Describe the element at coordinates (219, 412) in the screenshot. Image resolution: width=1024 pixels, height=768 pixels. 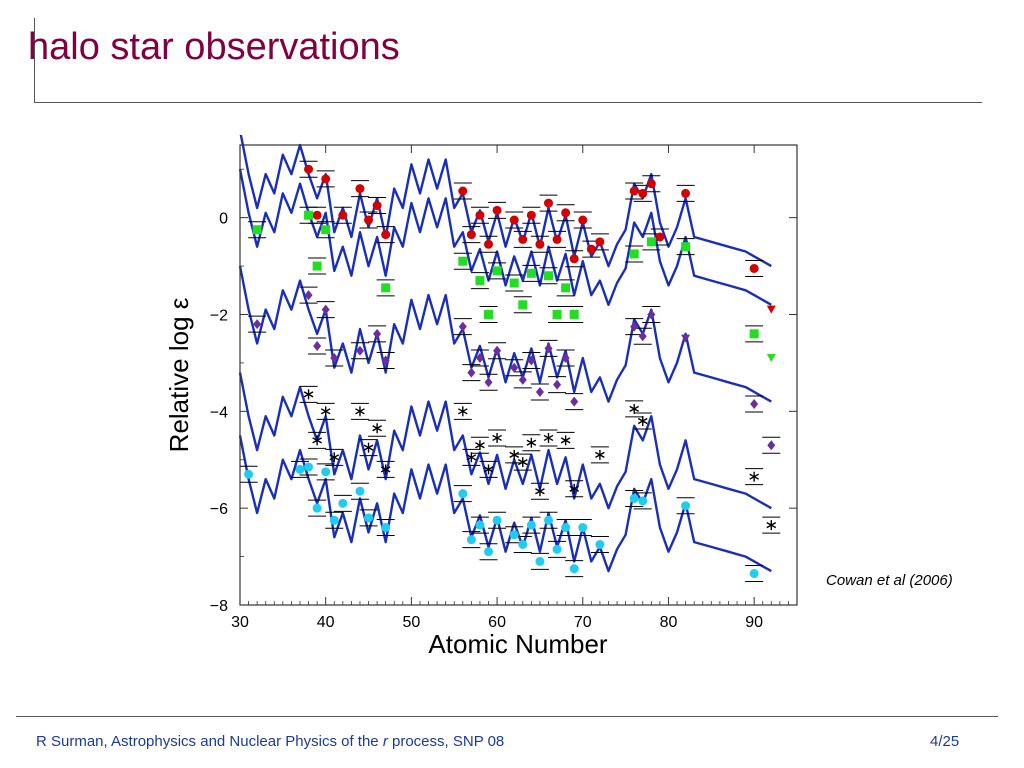
I see `y-tick-label-3: −4` at that location.